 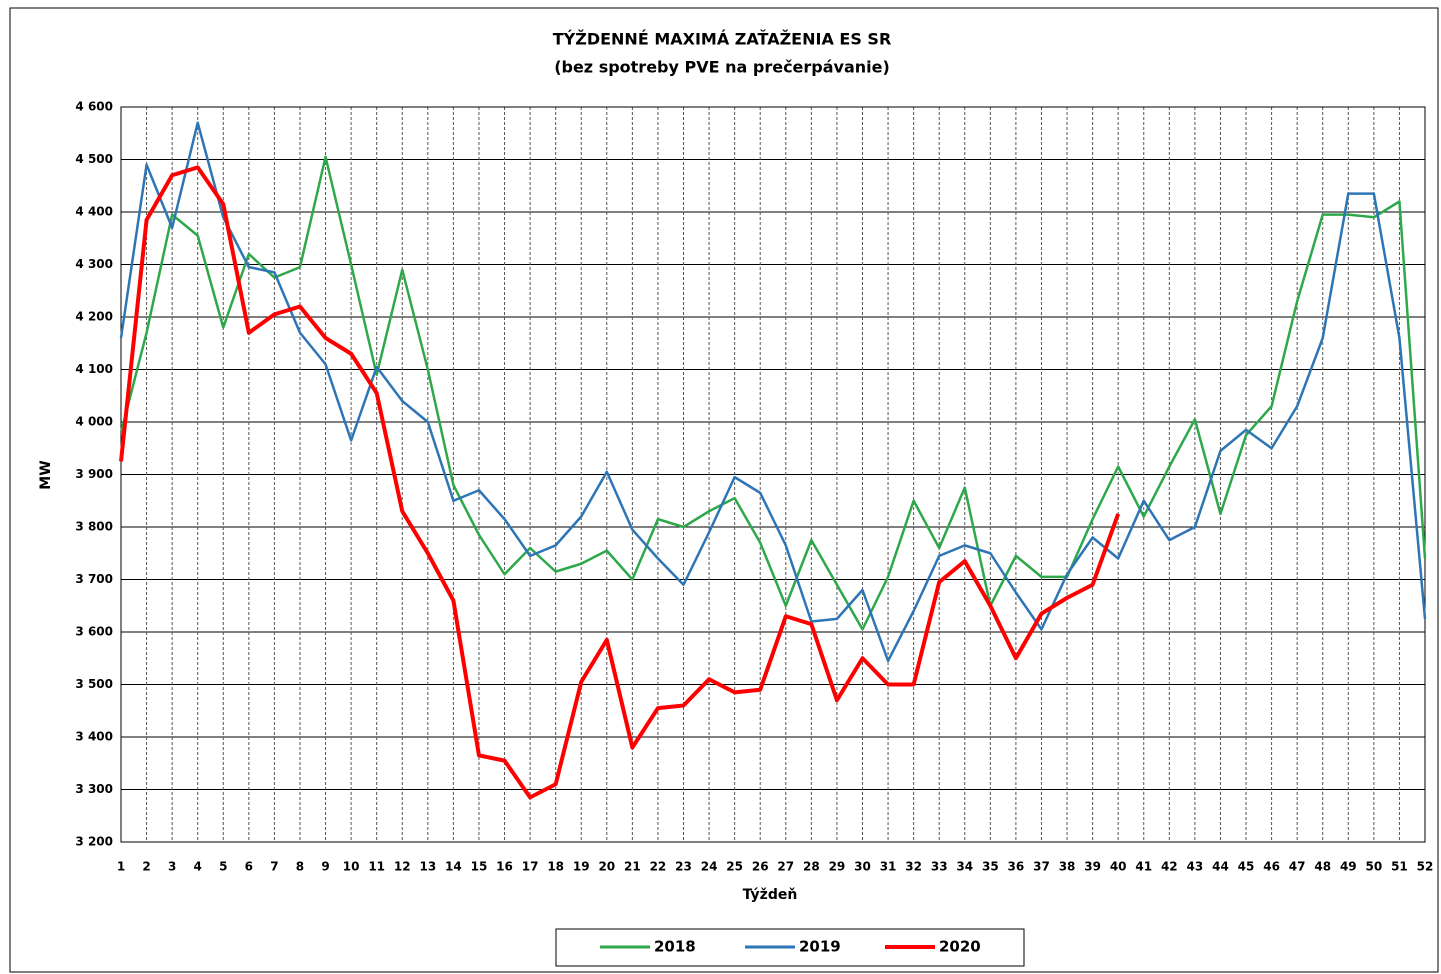 What do you see at coordinates (94, 474) in the screenshot?
I see `y-tick-label: 3 900` at bounding box center [94, 474].